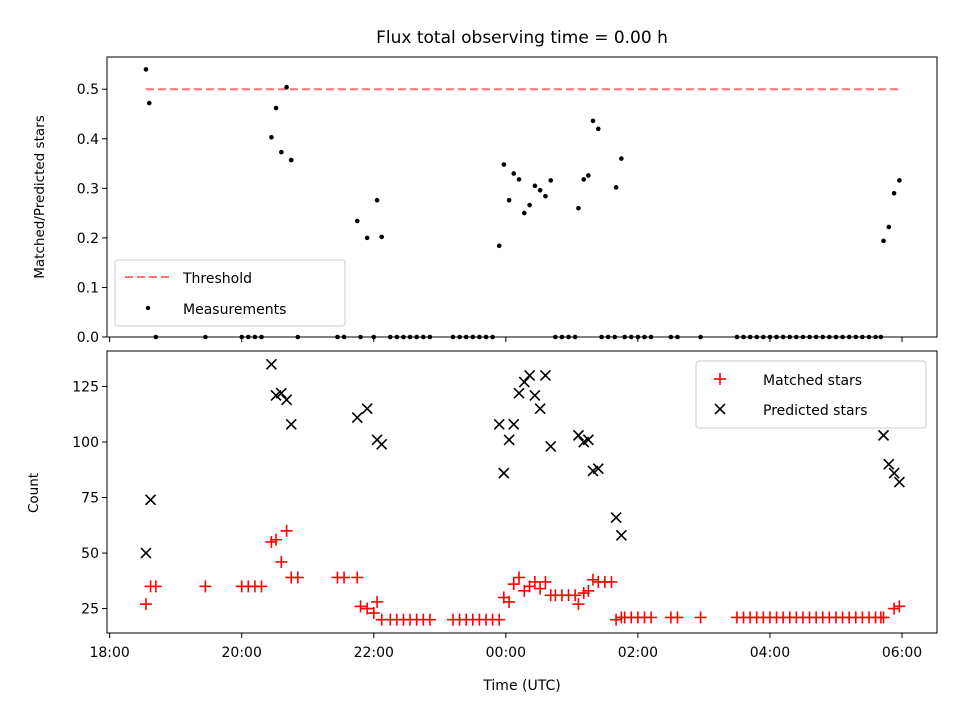 The width and height of the screenshot is (960, 724). What do you see at coordinates (90, 499) in the screenshot?
I see `bottom-ytick-label: 75` at bounding box center [90, 499].